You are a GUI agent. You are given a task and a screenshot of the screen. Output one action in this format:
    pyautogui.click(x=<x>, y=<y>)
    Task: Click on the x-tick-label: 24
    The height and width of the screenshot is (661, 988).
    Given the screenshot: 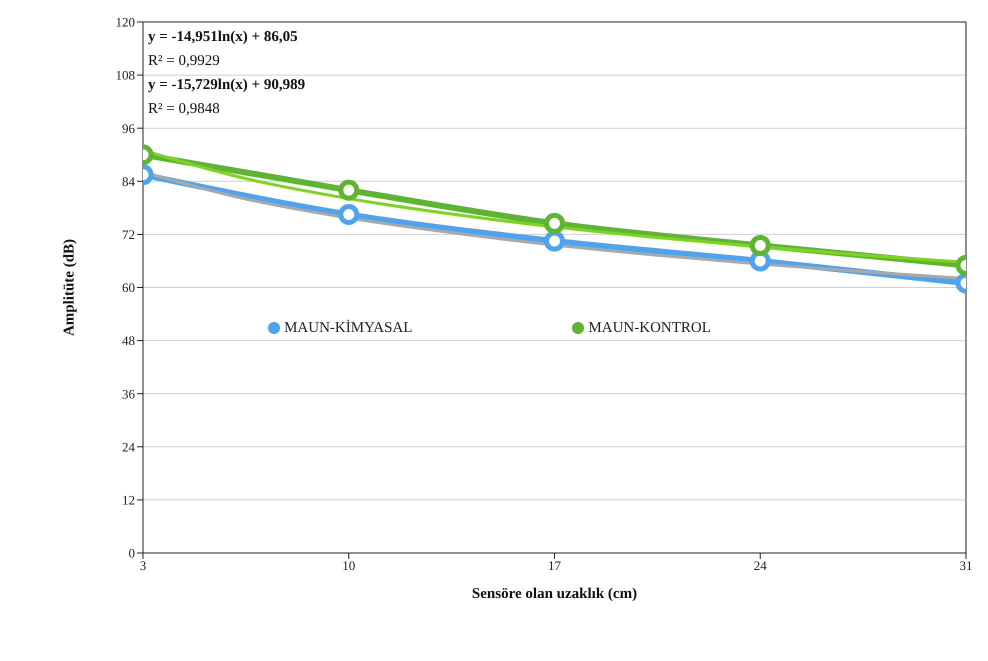 What is the action you would take?
    pyautogui.click(x=761, y=566)
    